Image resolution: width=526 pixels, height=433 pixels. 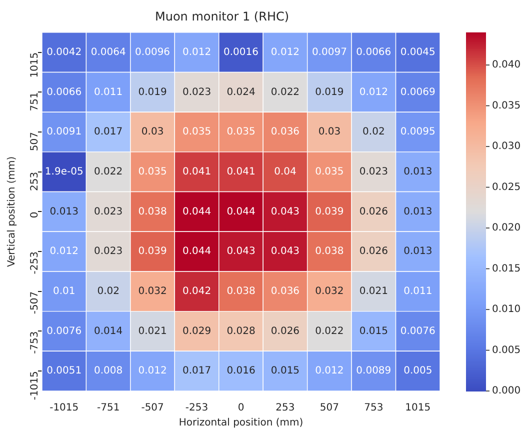 What do you see at coordinates (64, 172) in the screenshot?
I see `data-label: 1.9e-05` at bounding box center [64, 172].